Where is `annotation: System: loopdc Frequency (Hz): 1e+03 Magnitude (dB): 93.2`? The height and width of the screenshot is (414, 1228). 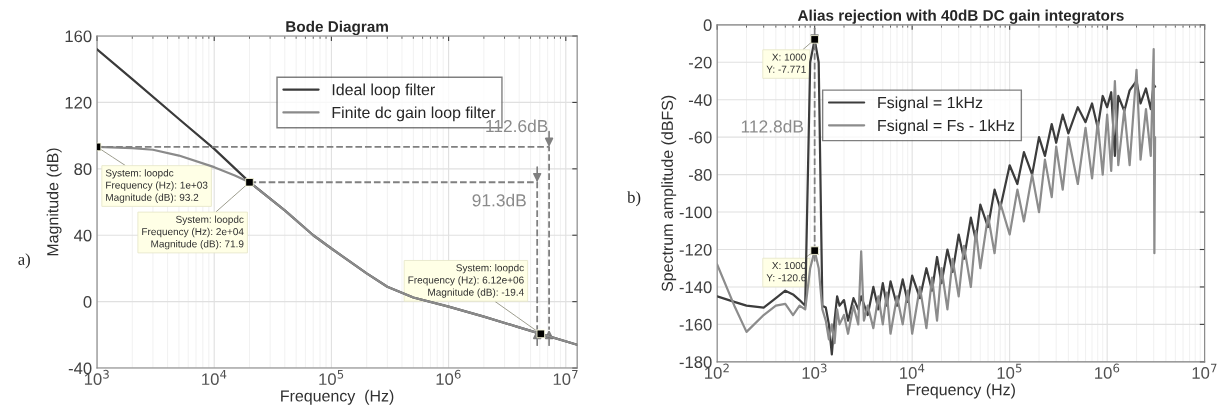
annotation: System: loopdc Frequency (Hz): 1e+03 Magnitude (dB): 93.2 is located at coordinates (156, 186).